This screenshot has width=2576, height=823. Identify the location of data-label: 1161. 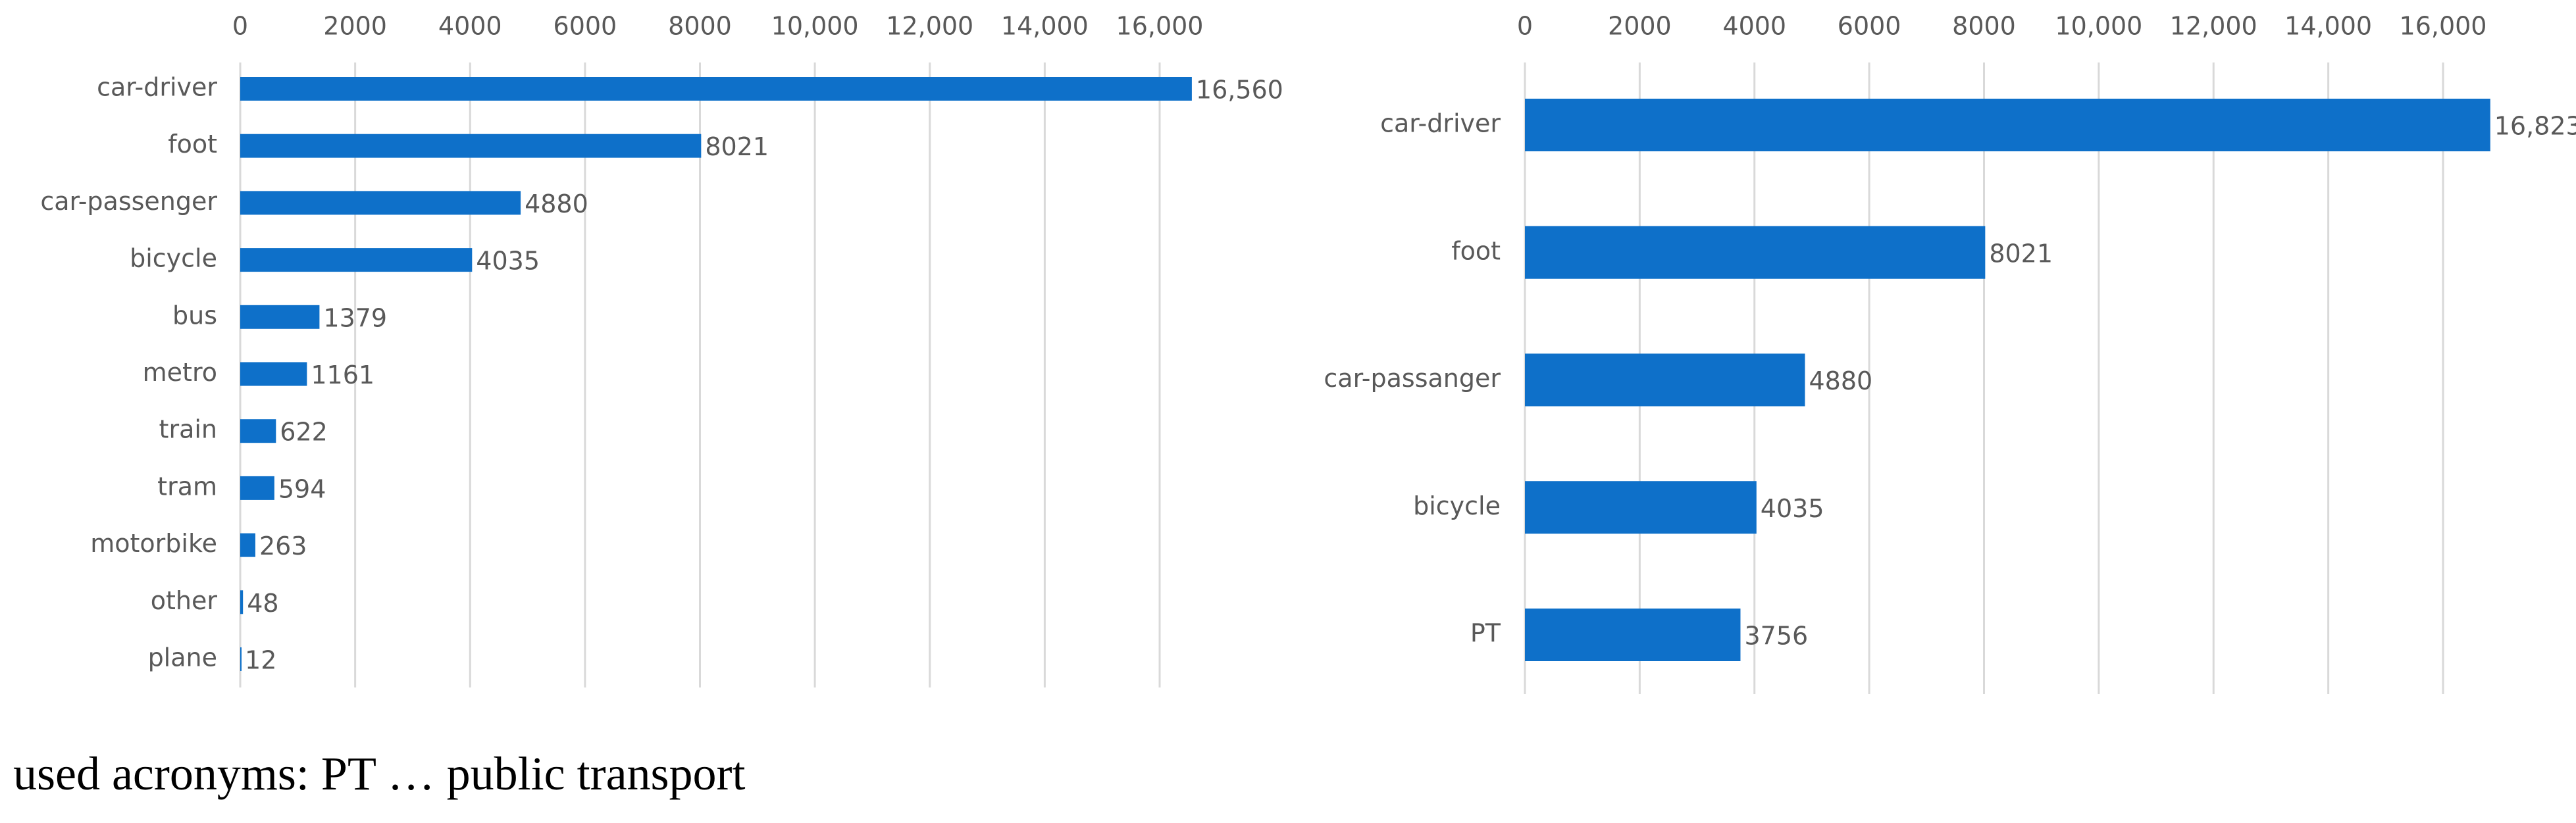
(342, 375).